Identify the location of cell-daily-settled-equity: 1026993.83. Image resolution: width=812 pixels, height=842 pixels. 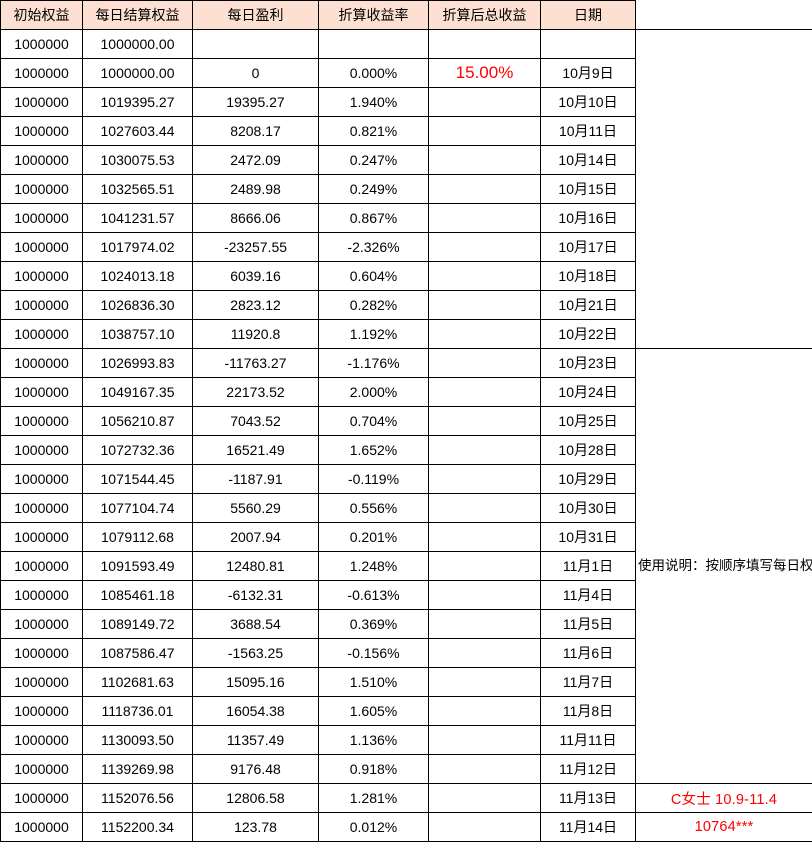
(137, 363).